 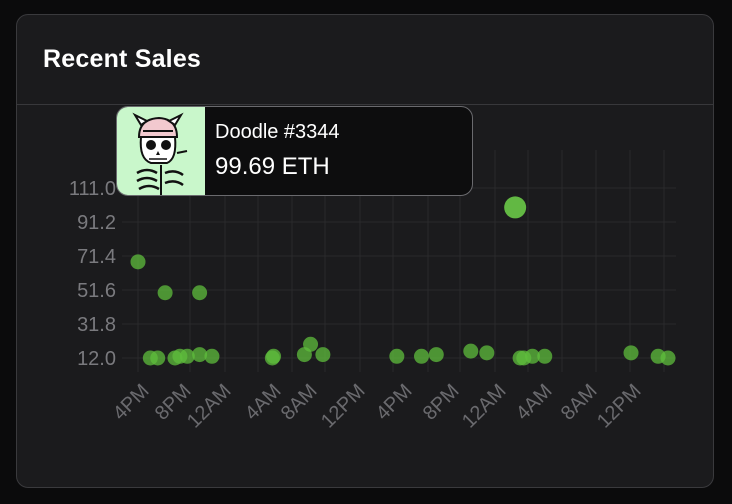 I want to click on tooltip-item-name: Doodle #3344, so click(x=277, y=132).